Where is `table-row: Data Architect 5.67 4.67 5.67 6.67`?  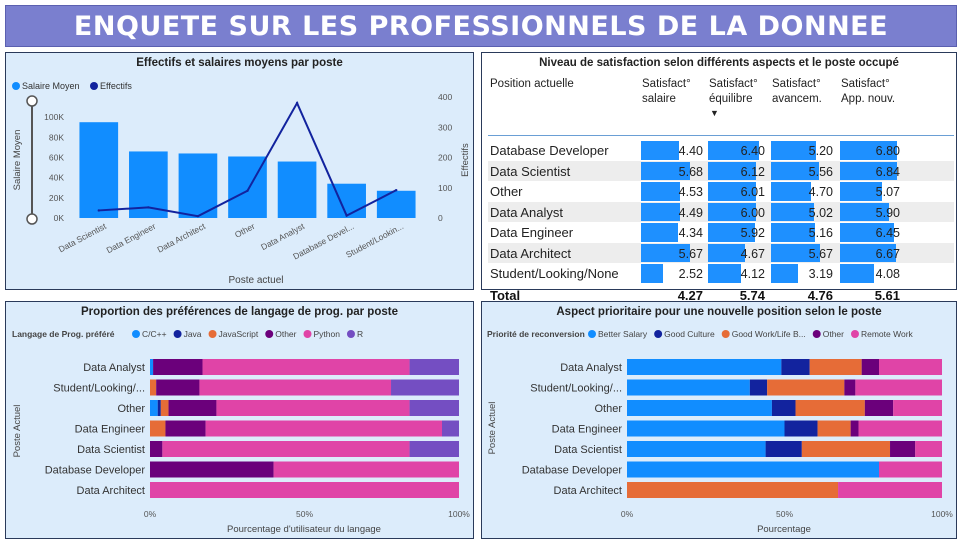 table-row: Data Architect 5.67 4.67 5.67 6.67 is located at coordinates (721, 252).